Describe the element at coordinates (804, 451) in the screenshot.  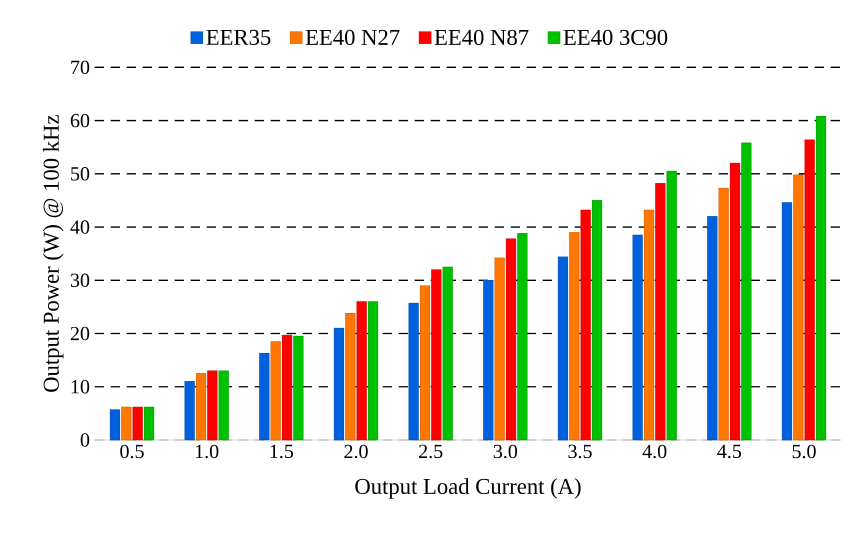
I see `x-tick-label: 5.0` at that location.